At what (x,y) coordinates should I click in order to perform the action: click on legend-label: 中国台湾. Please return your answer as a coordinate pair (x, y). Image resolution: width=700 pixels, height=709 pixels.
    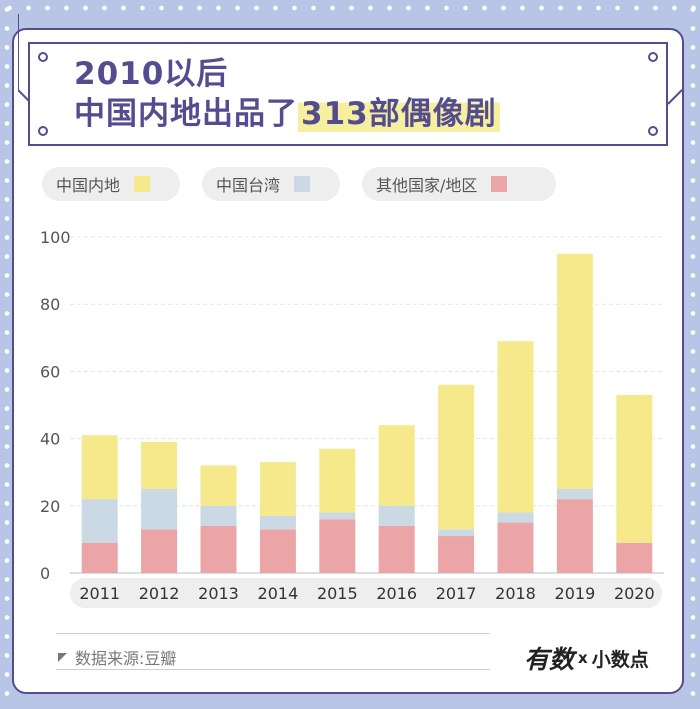
    Looking at the image, I should click on (248, 185).